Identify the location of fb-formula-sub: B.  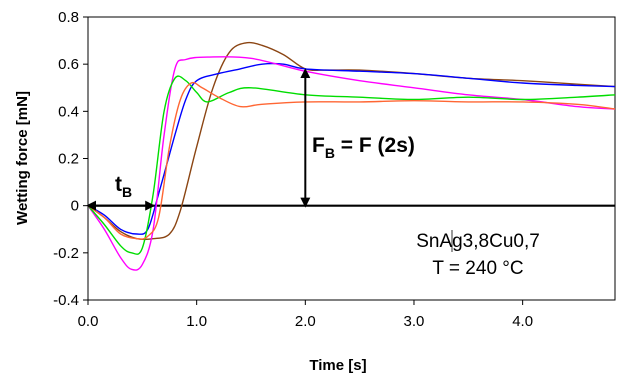
(330, 153).